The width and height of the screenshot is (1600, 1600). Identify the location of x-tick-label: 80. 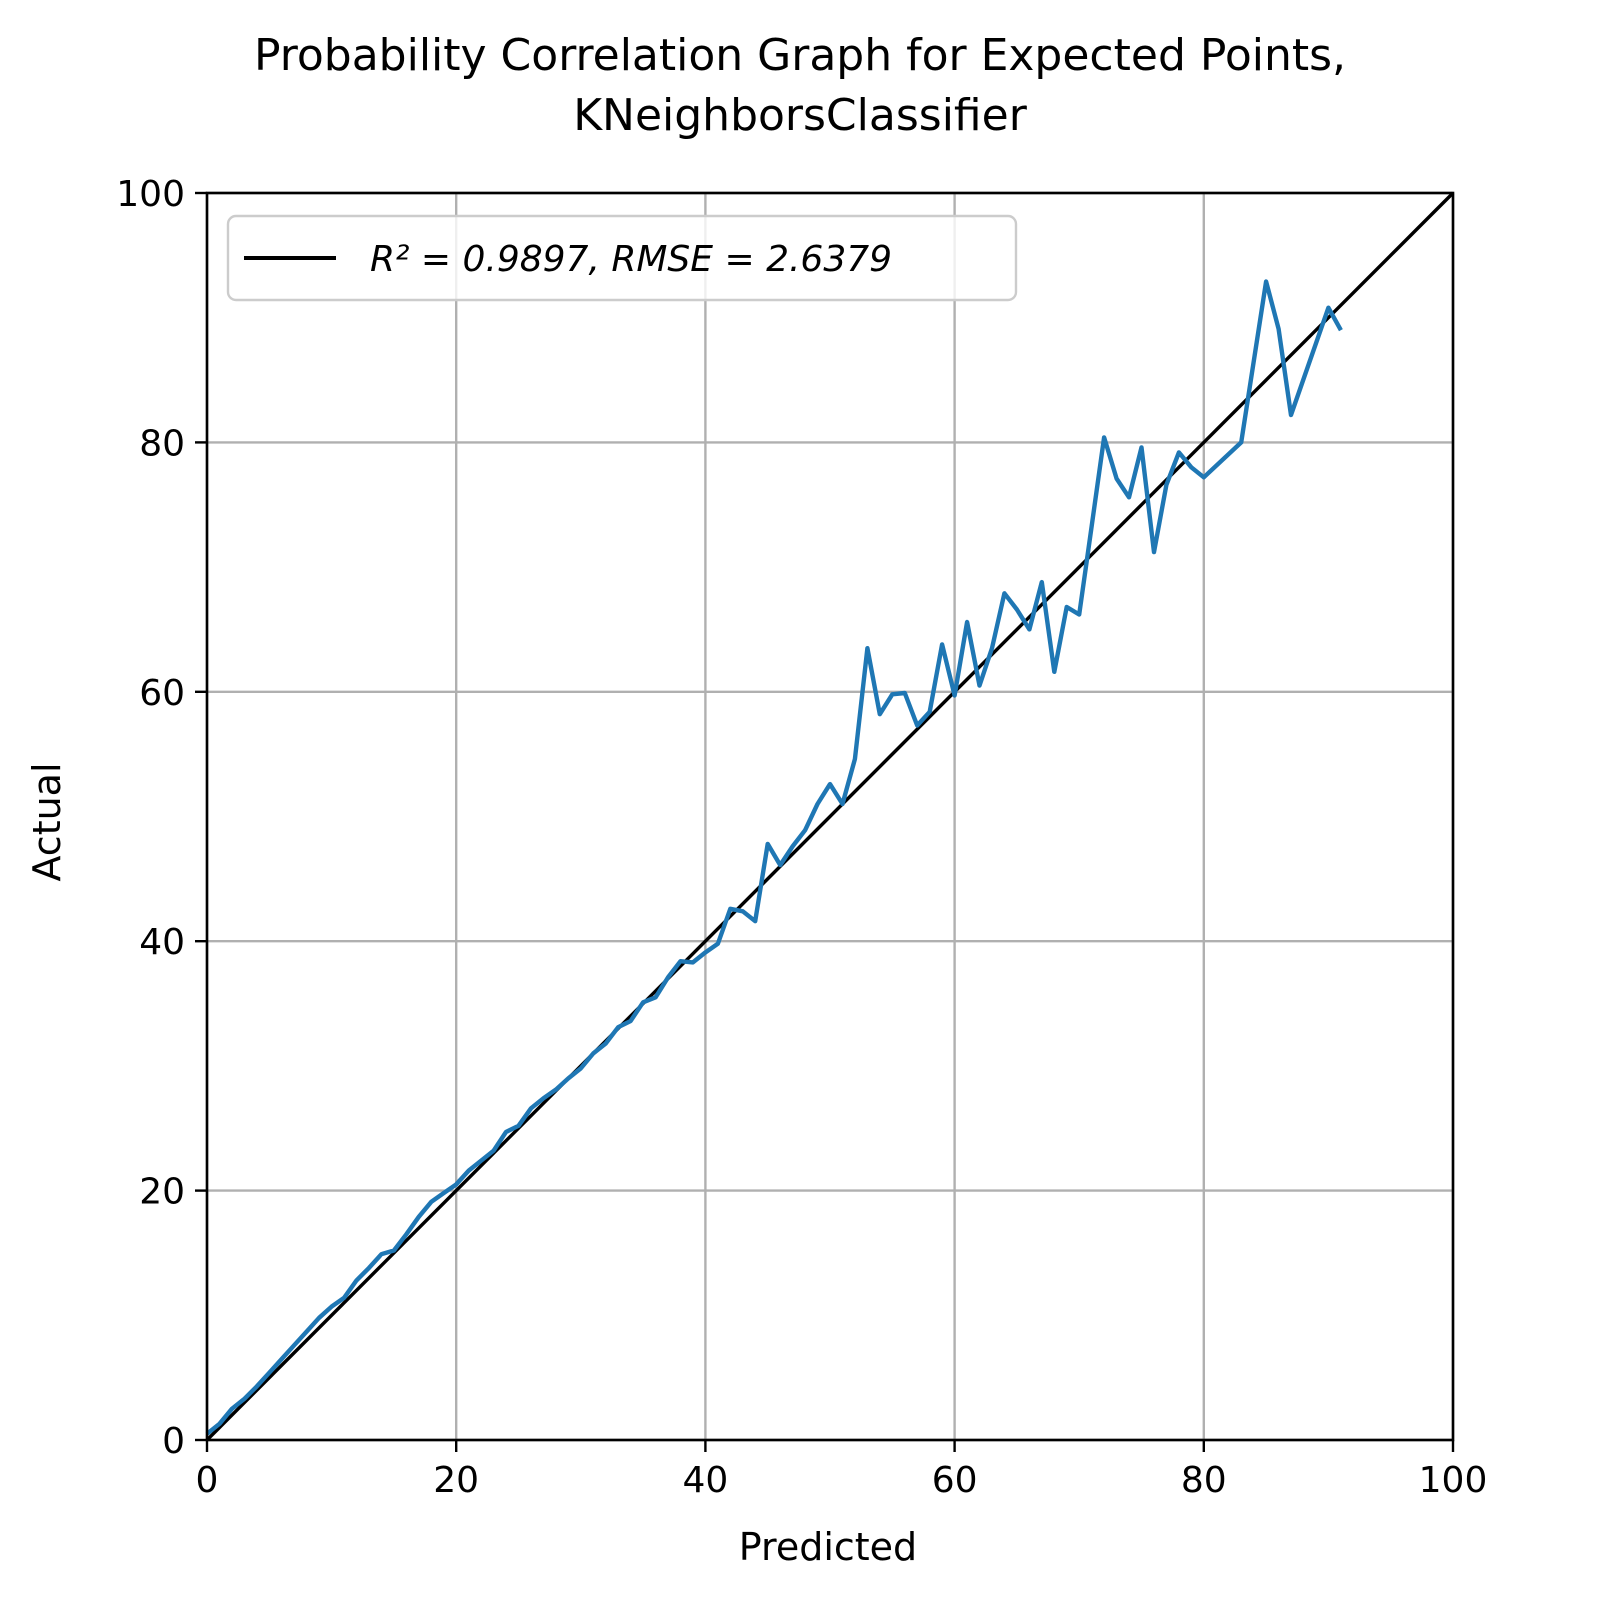
(1204, 1480).